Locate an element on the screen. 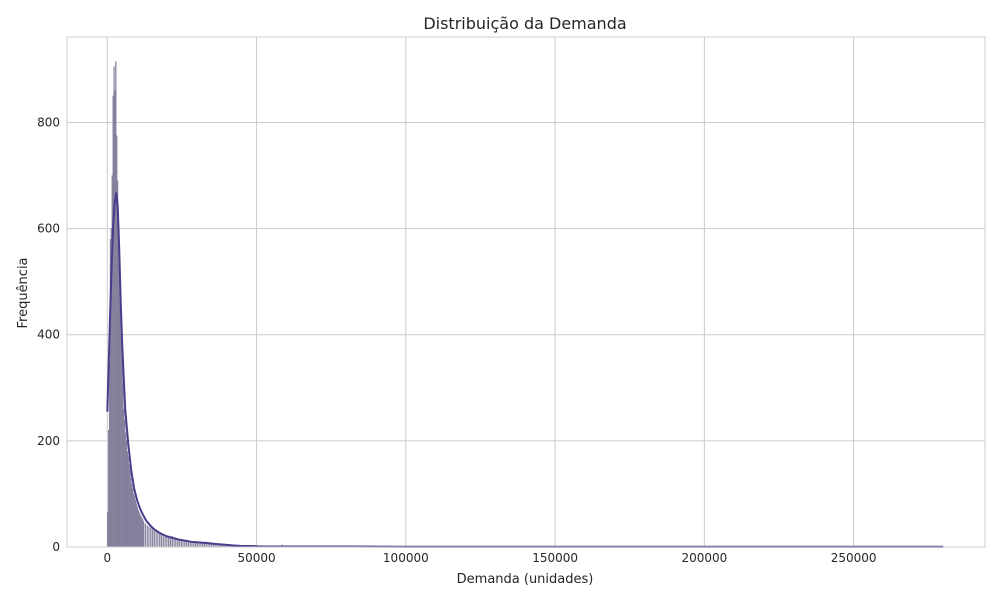 The height and width of the screenshot is (600, 1000). x-tick-labels: 0 50000 100000 150000 200000 250000 is located at coordinates (489, 558).